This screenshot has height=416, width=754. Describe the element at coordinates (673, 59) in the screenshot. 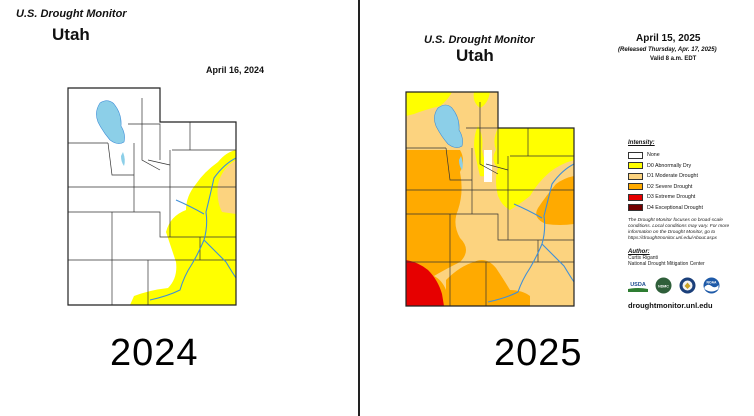

I see `valid-time: Valid 8 a.m. EDT` at that location.